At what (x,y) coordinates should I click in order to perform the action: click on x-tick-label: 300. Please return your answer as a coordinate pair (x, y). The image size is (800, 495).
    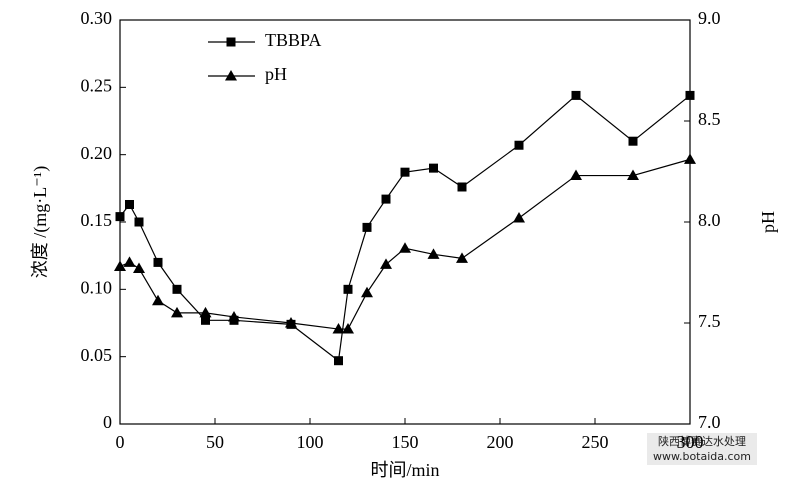
    Looking at the image, I should click on (690, 442).